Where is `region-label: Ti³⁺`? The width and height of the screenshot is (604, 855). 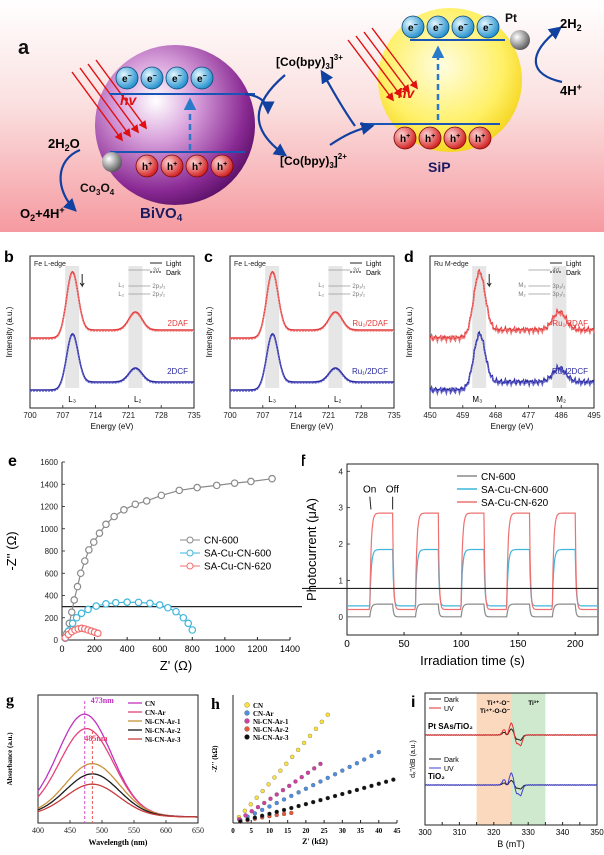 region-label: Ti³⁺ is located at coordinates (534, 703).